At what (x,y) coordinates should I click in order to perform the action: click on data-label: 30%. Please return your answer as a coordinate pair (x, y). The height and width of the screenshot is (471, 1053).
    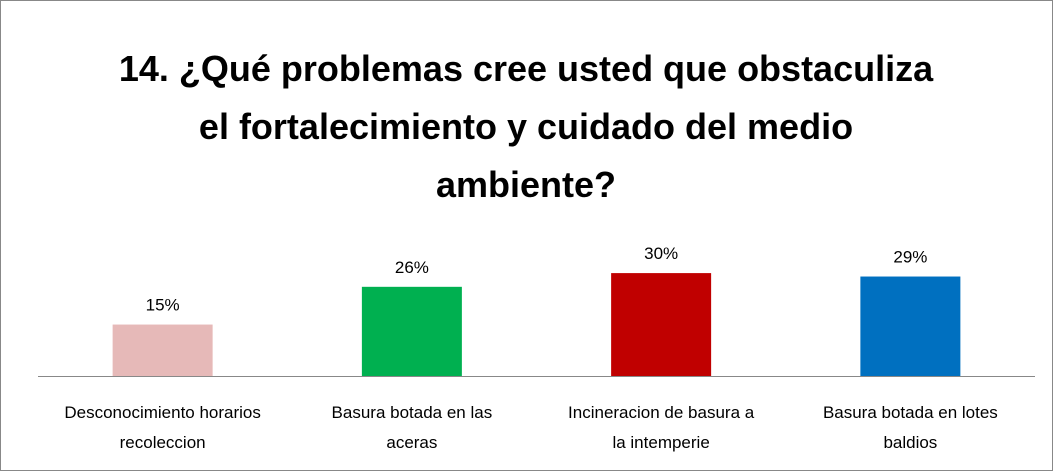
    Looking at the image, I should click on (661, 253).